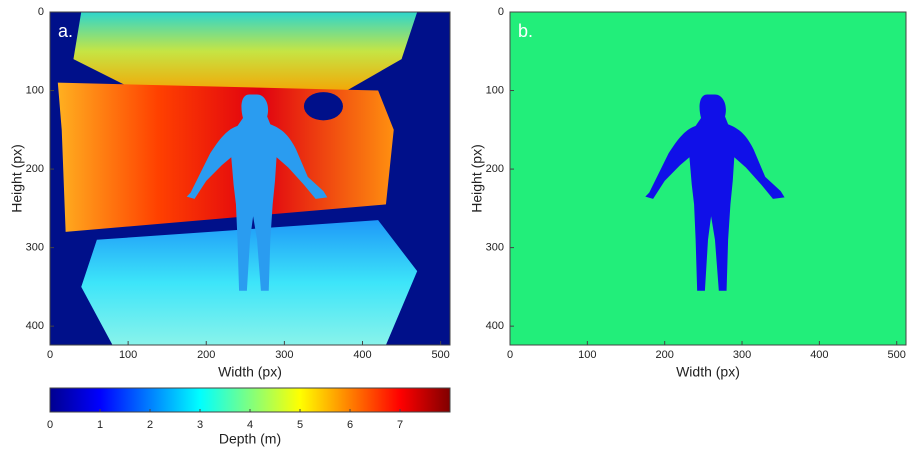  Describe the element at coordinates (323, 106) in the screenshot. I see `shadow` at that location.